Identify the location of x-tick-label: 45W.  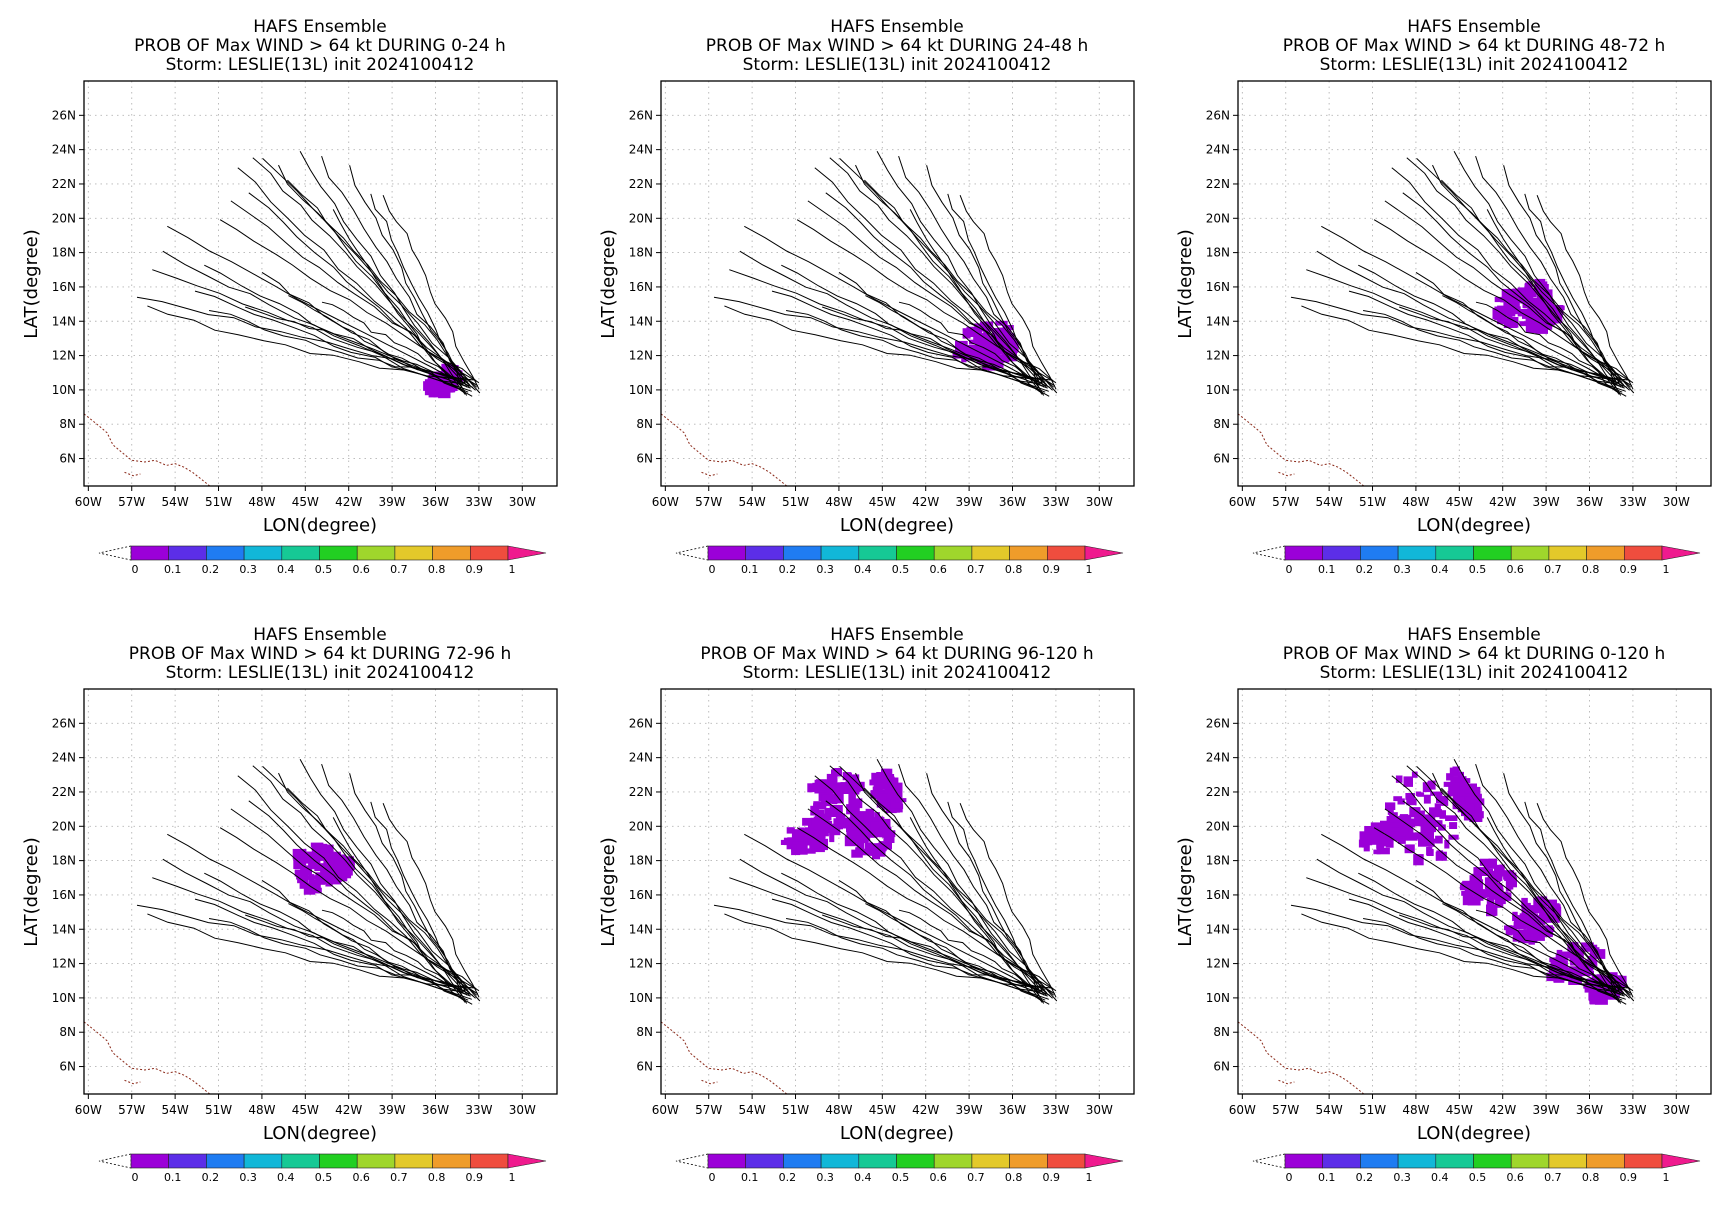
(305, 502).